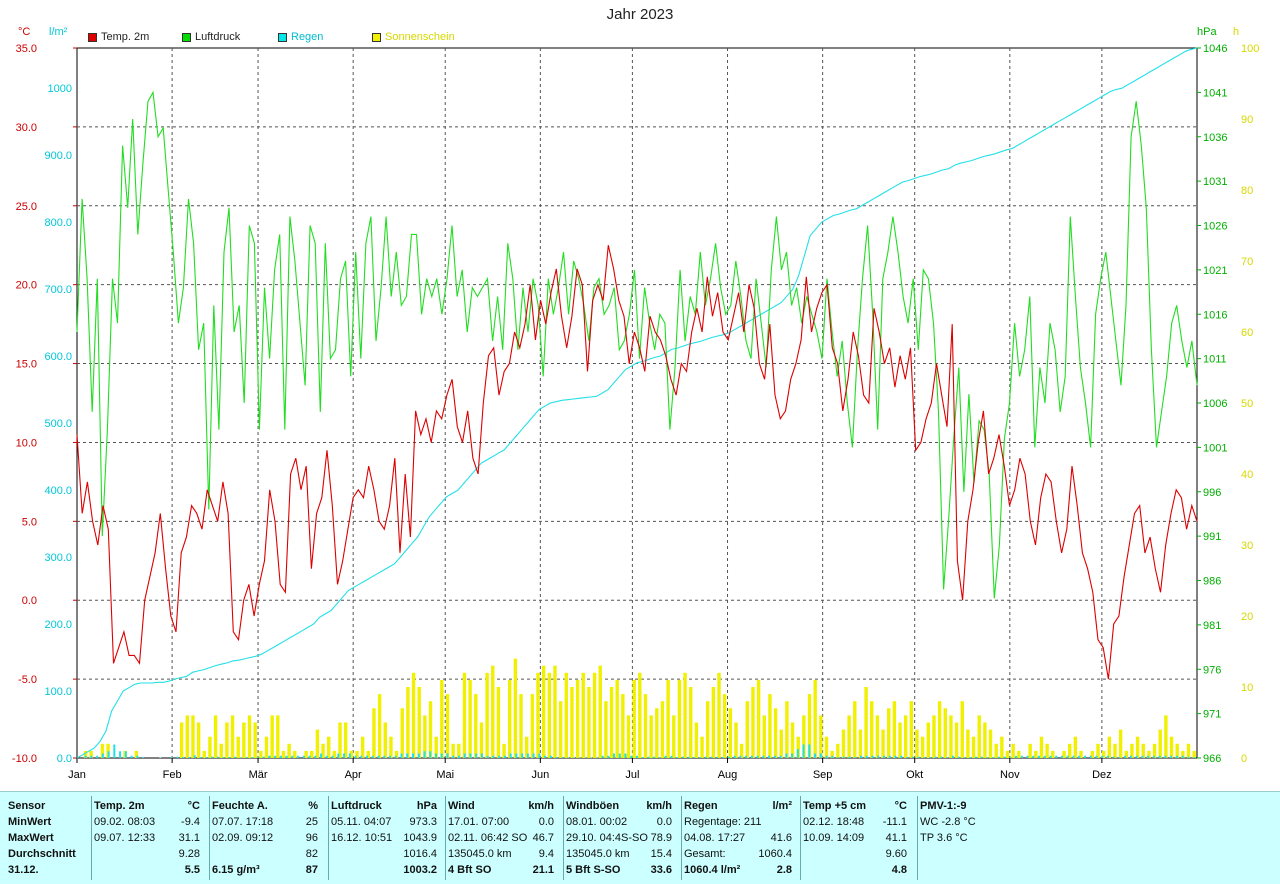  Describe the element at coordinates (960, 870) in the screenshot. I see `table-row` at that location.